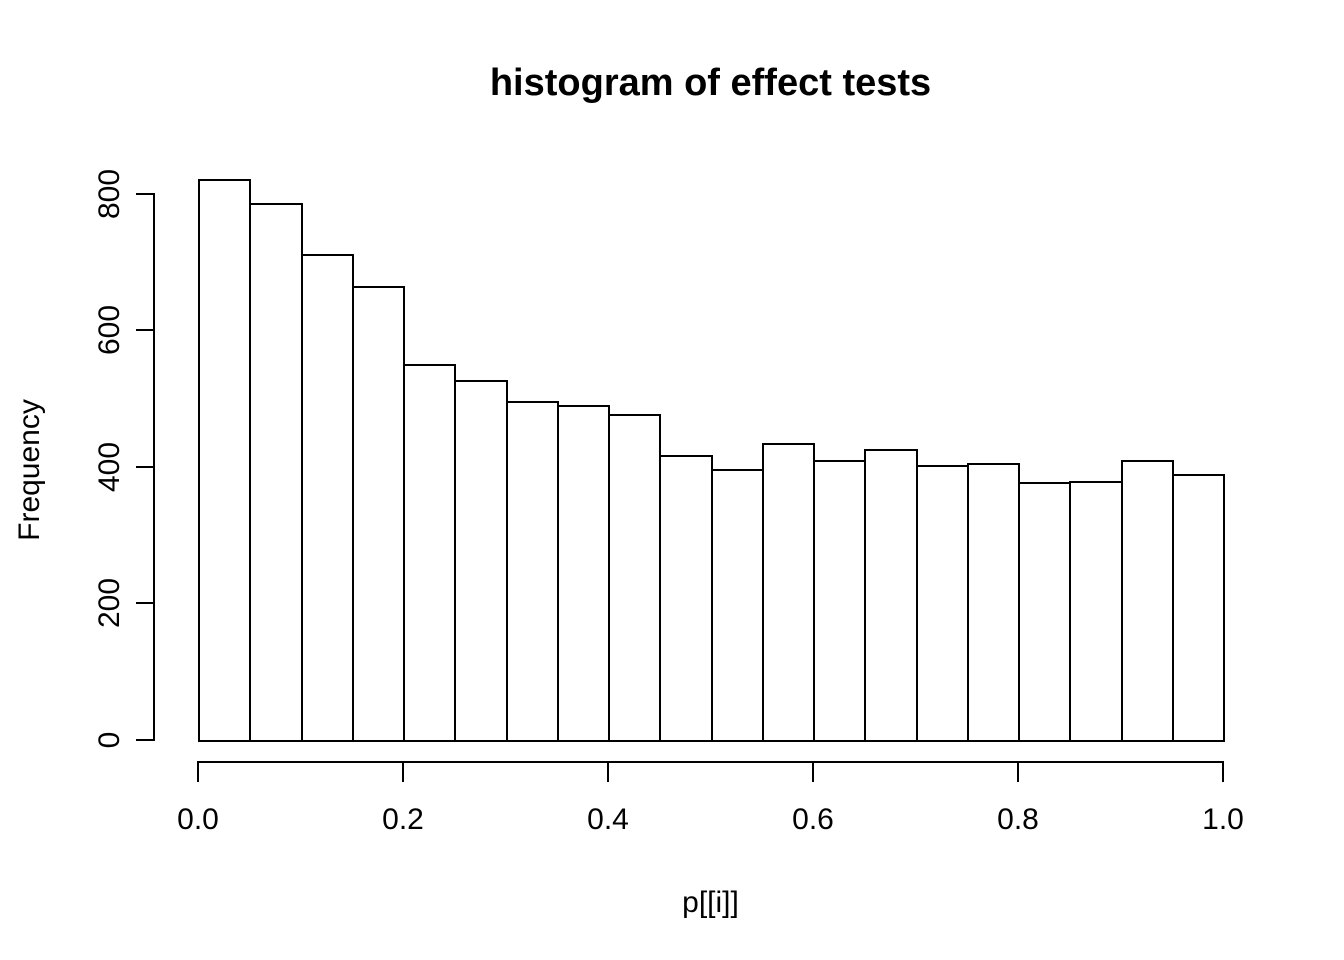 The width and height of the screenshot is (1344, 960). Describe the element at coordinates (1018, 819) in the screenshot. I see `x-tick-label: 0.8` at that location.